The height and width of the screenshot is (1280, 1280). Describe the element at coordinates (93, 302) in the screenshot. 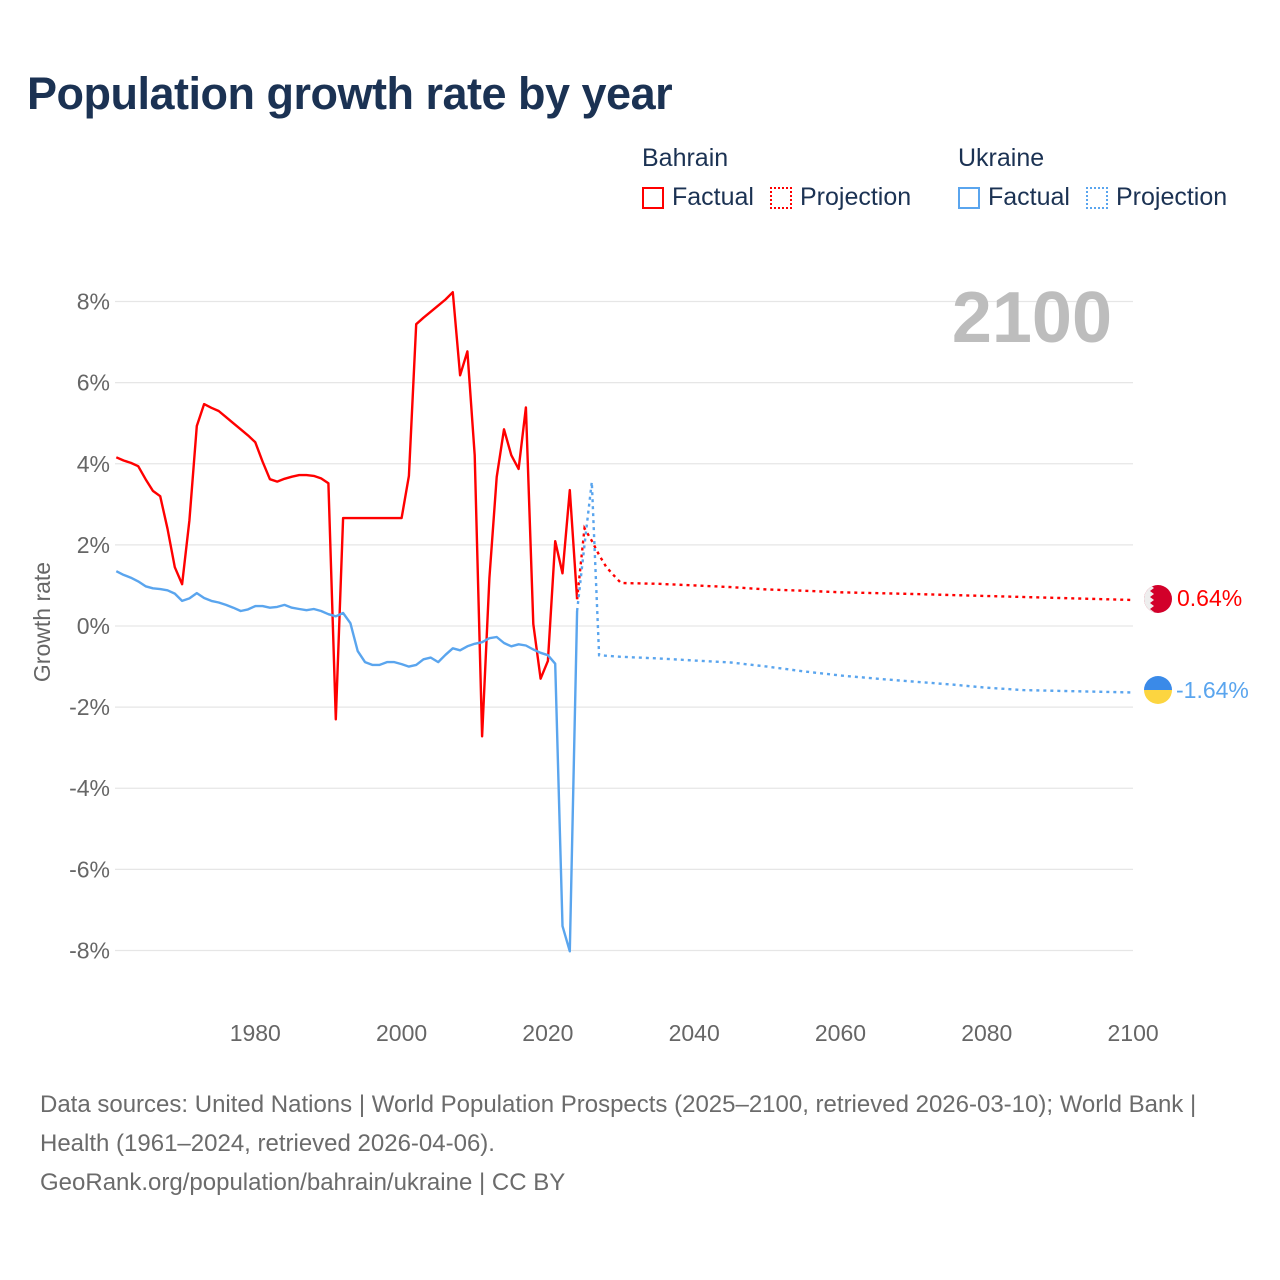

I see `y-tick-label: 8%` at that location.